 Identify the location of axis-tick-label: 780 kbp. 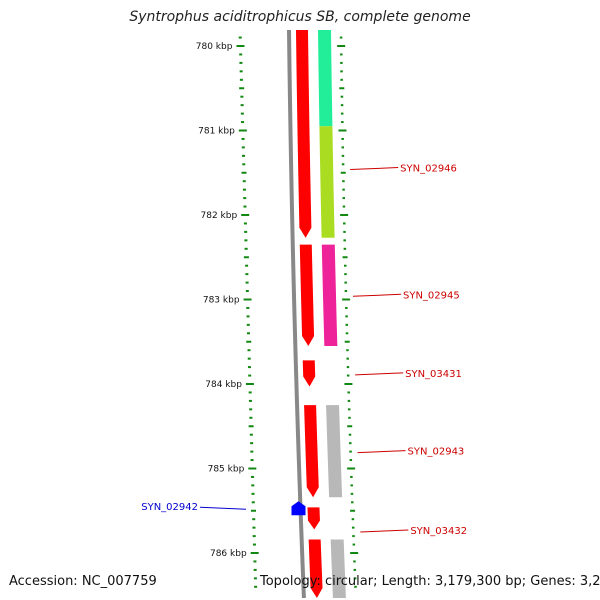
(214, 47).